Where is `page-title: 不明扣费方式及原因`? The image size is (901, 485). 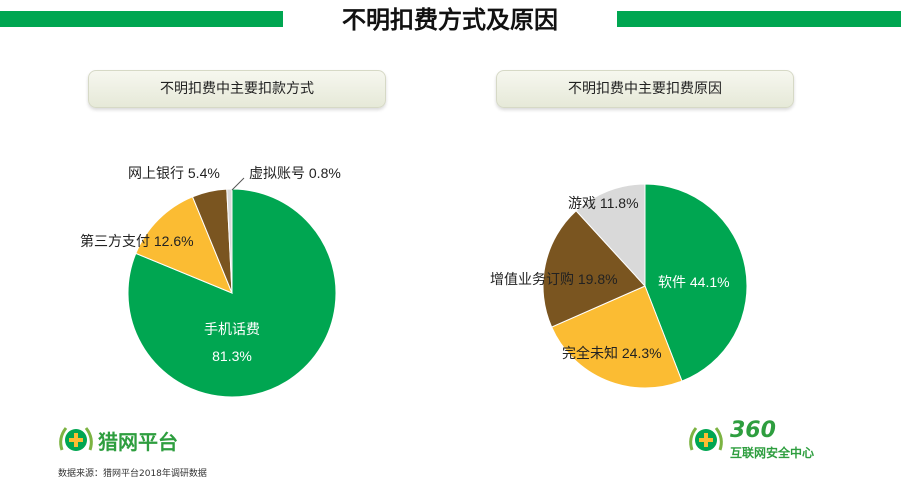 page-title: 不明扣费方式及原因 is located at coordinates (450, 20).